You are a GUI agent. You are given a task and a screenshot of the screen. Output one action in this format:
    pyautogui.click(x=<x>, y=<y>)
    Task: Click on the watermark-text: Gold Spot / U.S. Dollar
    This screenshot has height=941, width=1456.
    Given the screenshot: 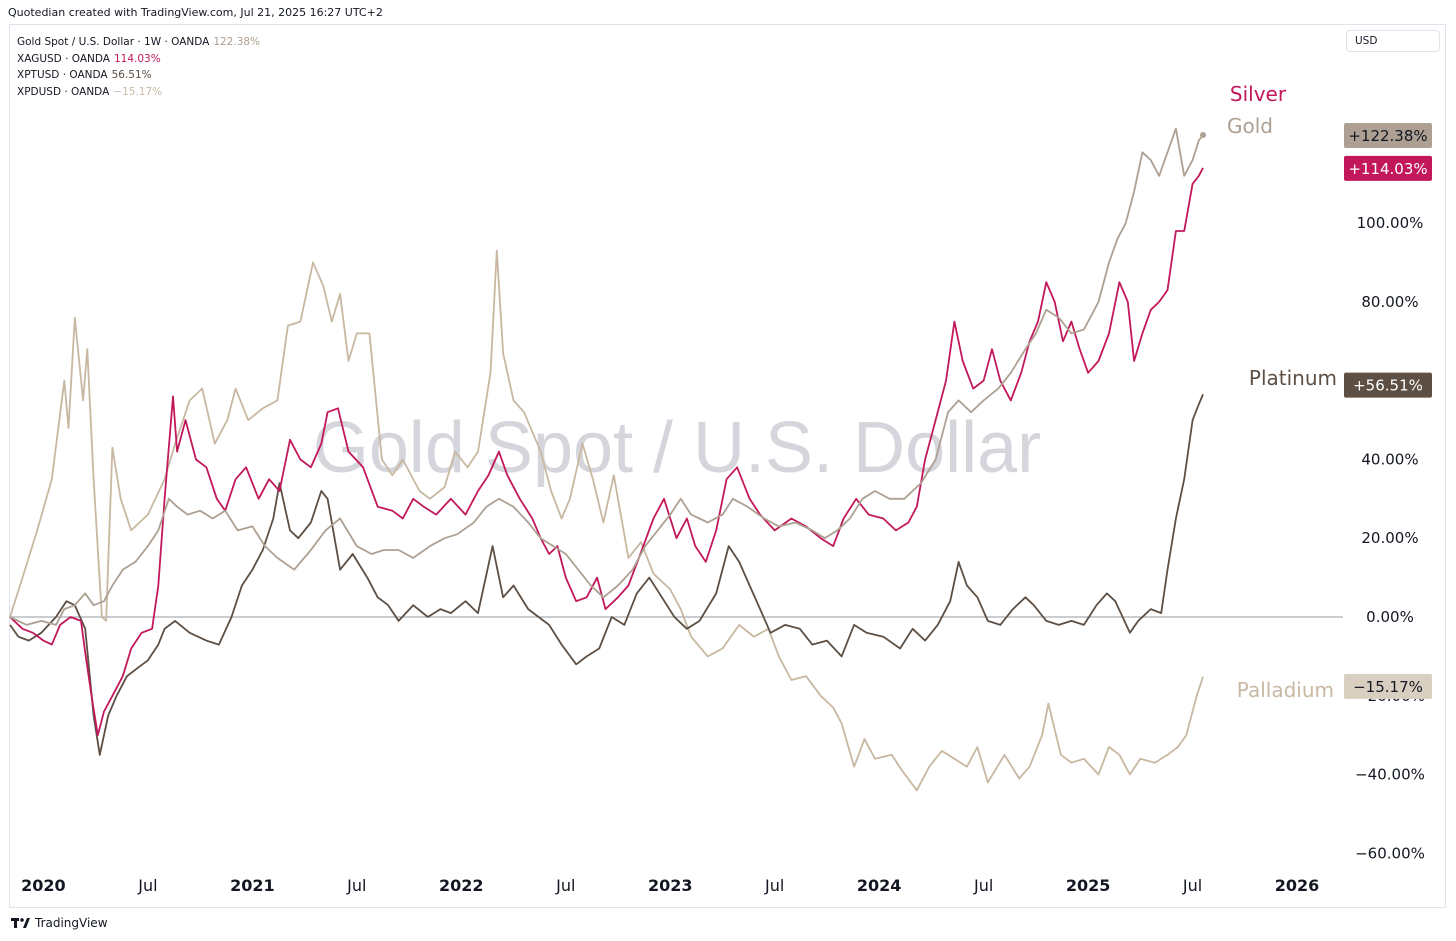 What is the action you would take?
    pyautogui.click(x=677, y=448)
    